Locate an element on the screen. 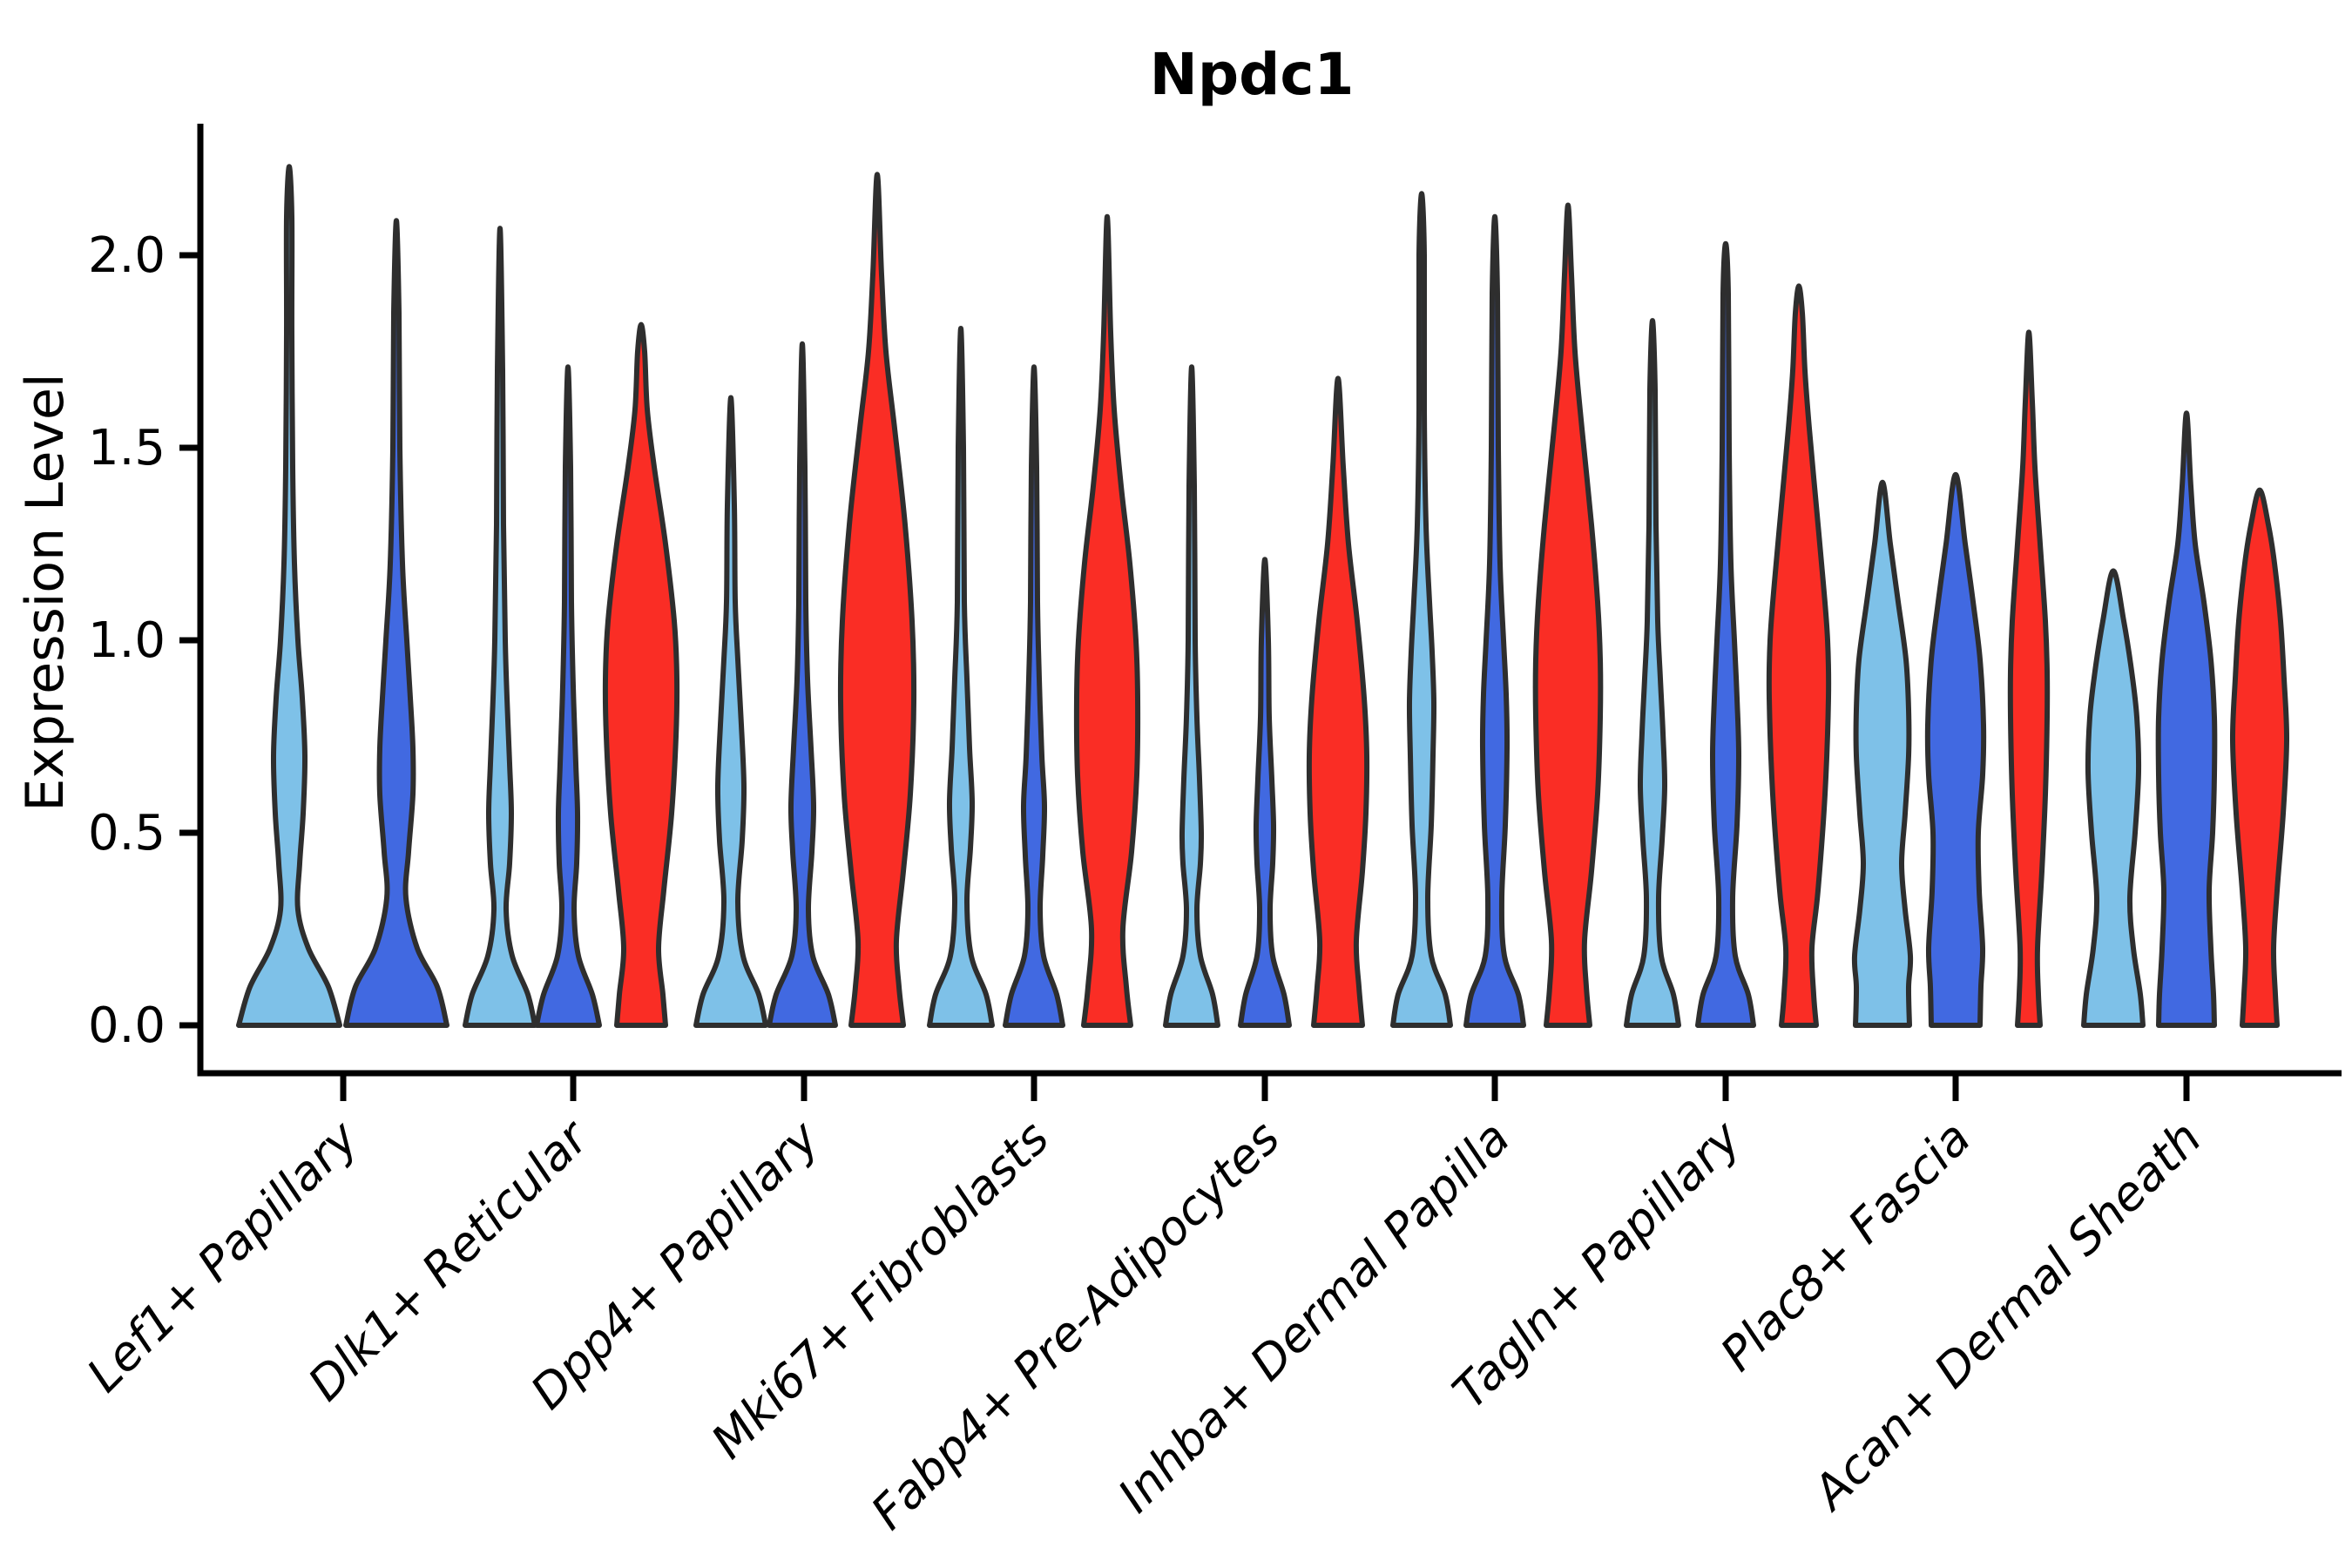  violin-2-red is located at coordinates (877, 600).